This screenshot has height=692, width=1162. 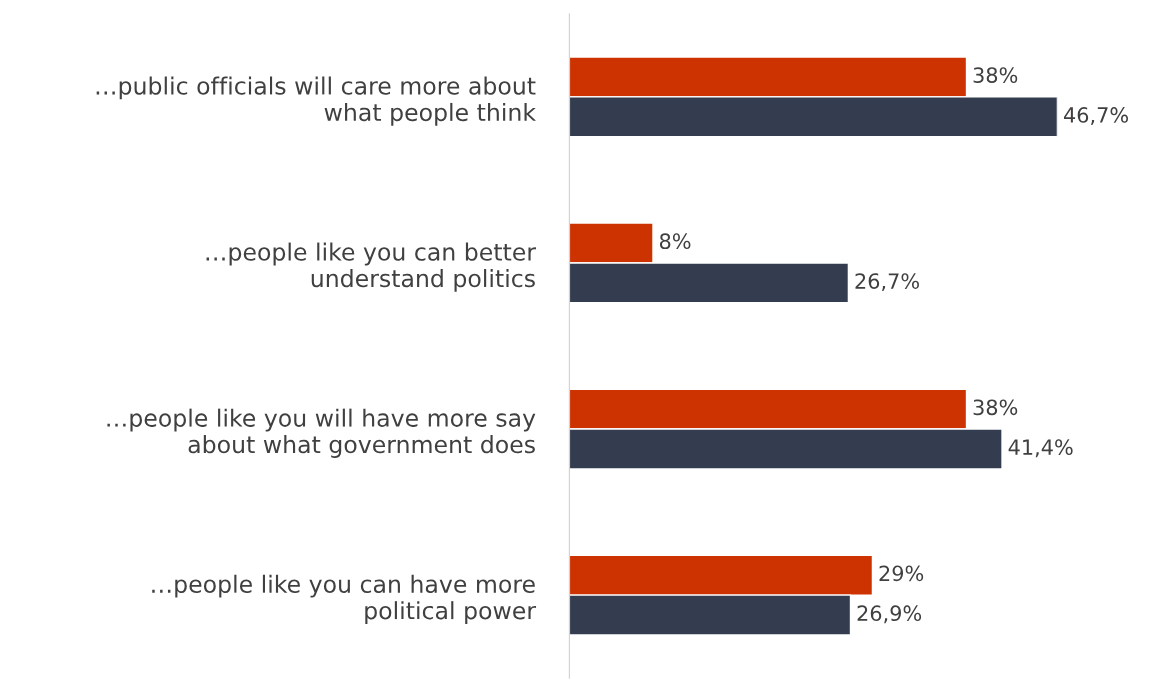 I want to click on y-tick-label: …public officials will care more about what people think, so click(x=316, y=101).